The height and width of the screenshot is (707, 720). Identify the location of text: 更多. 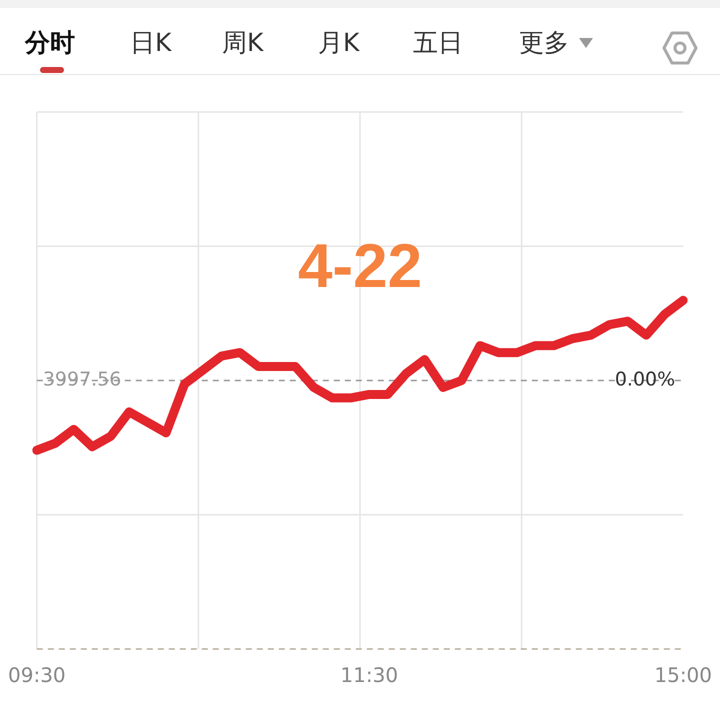
(544, 43).